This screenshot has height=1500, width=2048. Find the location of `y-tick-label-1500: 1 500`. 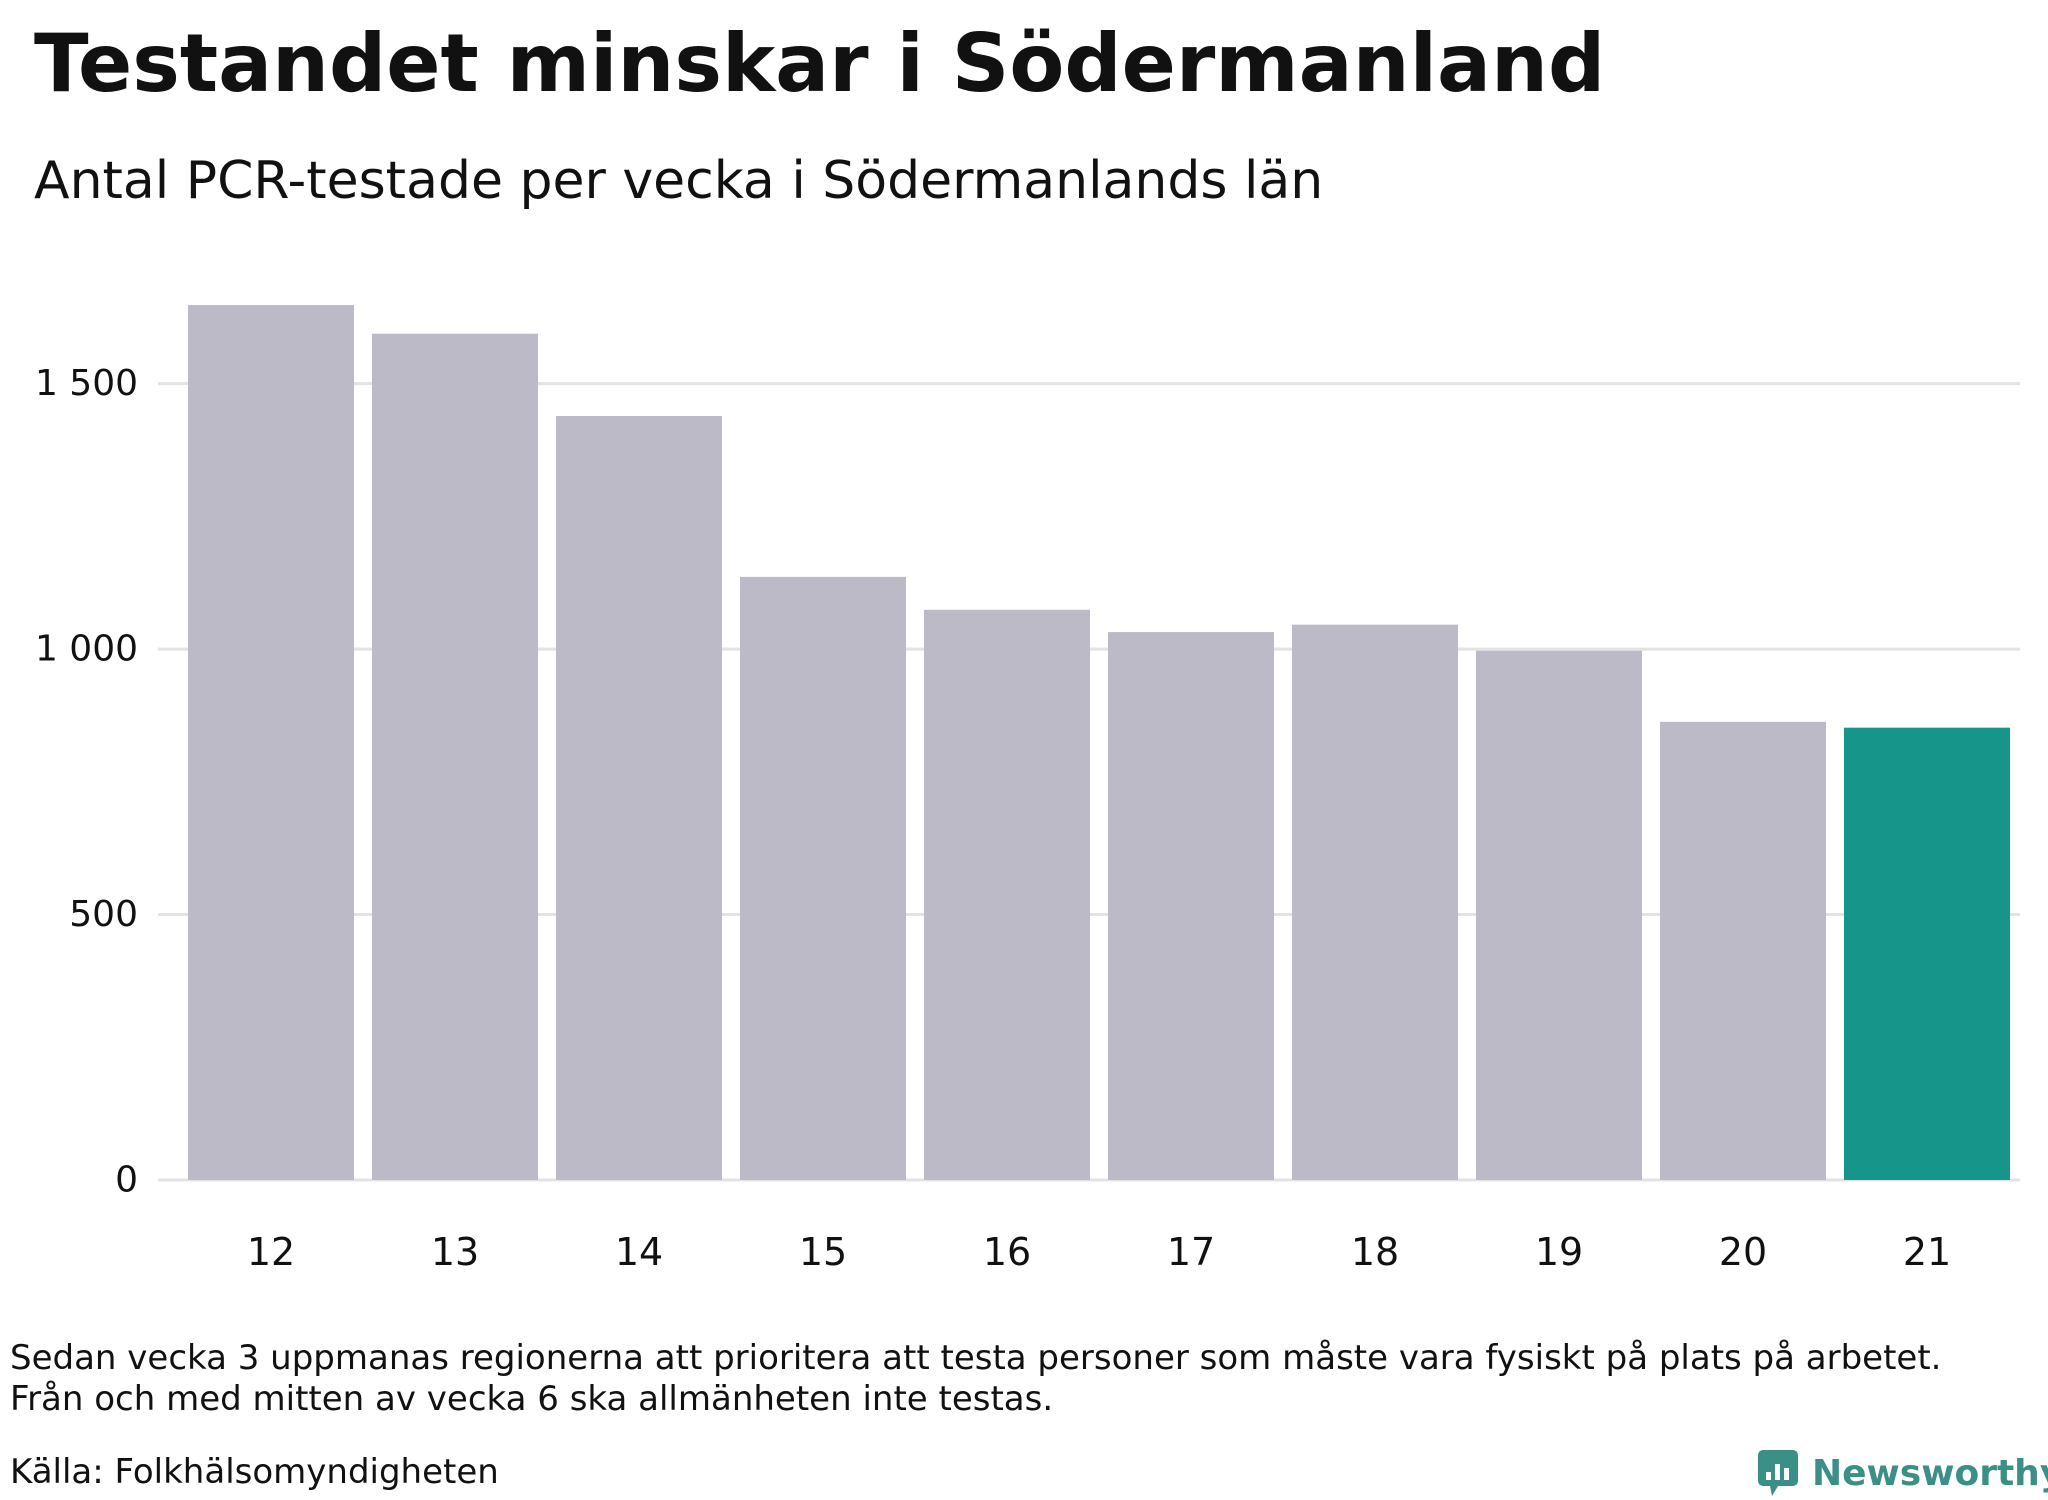

y-tick-label-1500: 1 500 is located at coordinates (86, 383).